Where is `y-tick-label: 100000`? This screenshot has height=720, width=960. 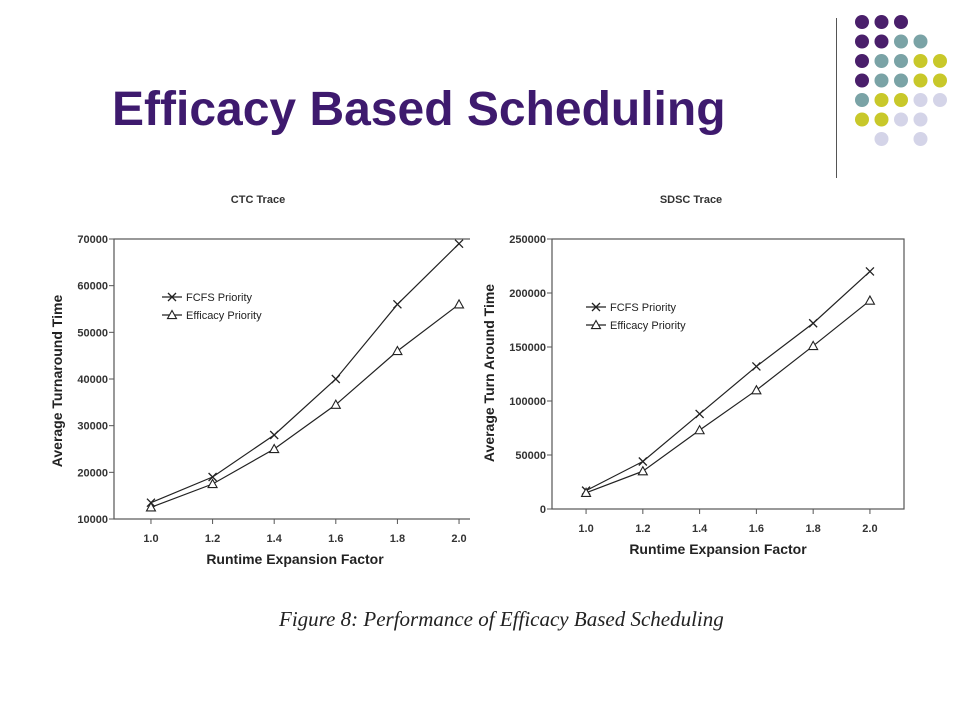
y-tick-label: 100000 is located at coordinates (527, 402).